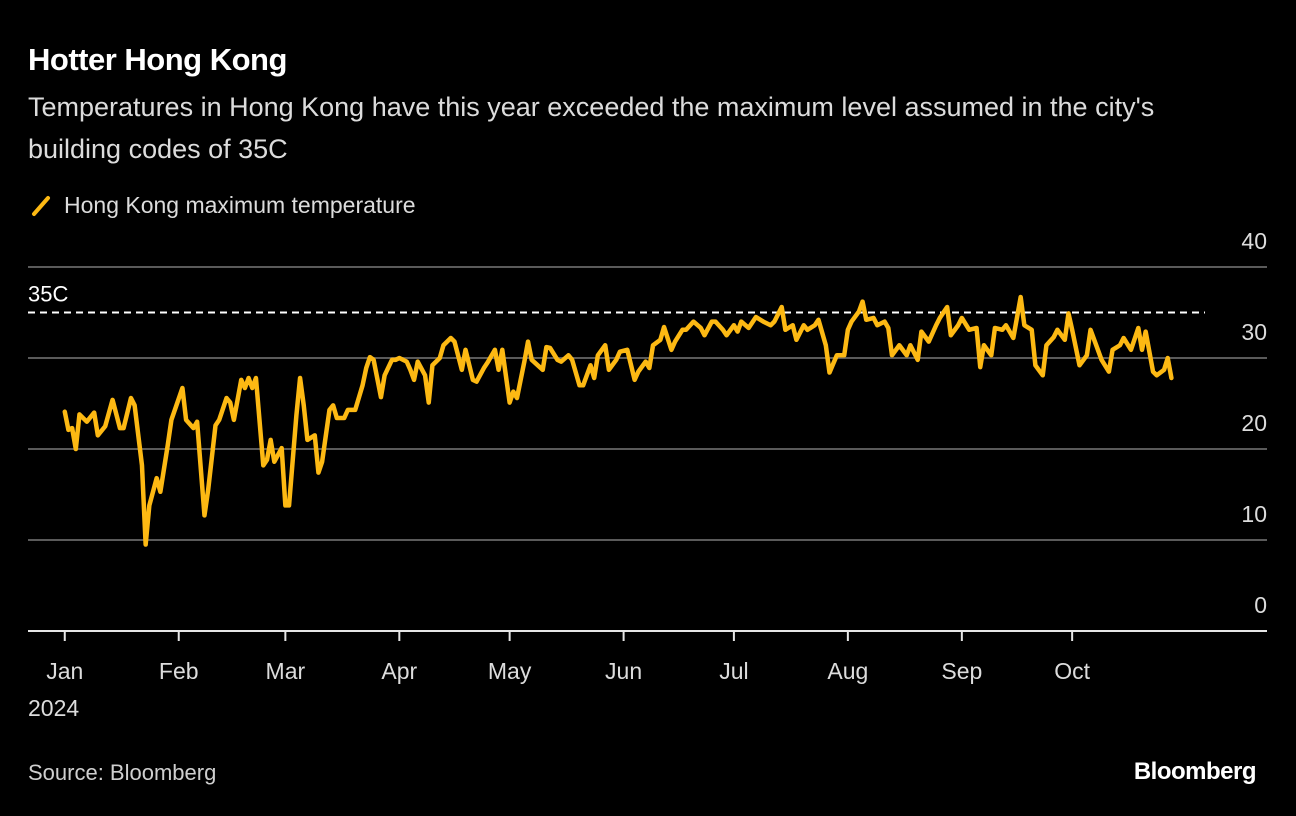  What do you see at coordinates (399, 671) in the screenshot?
I see `x-tick-label: Apr` at bounding box center [399, 671].